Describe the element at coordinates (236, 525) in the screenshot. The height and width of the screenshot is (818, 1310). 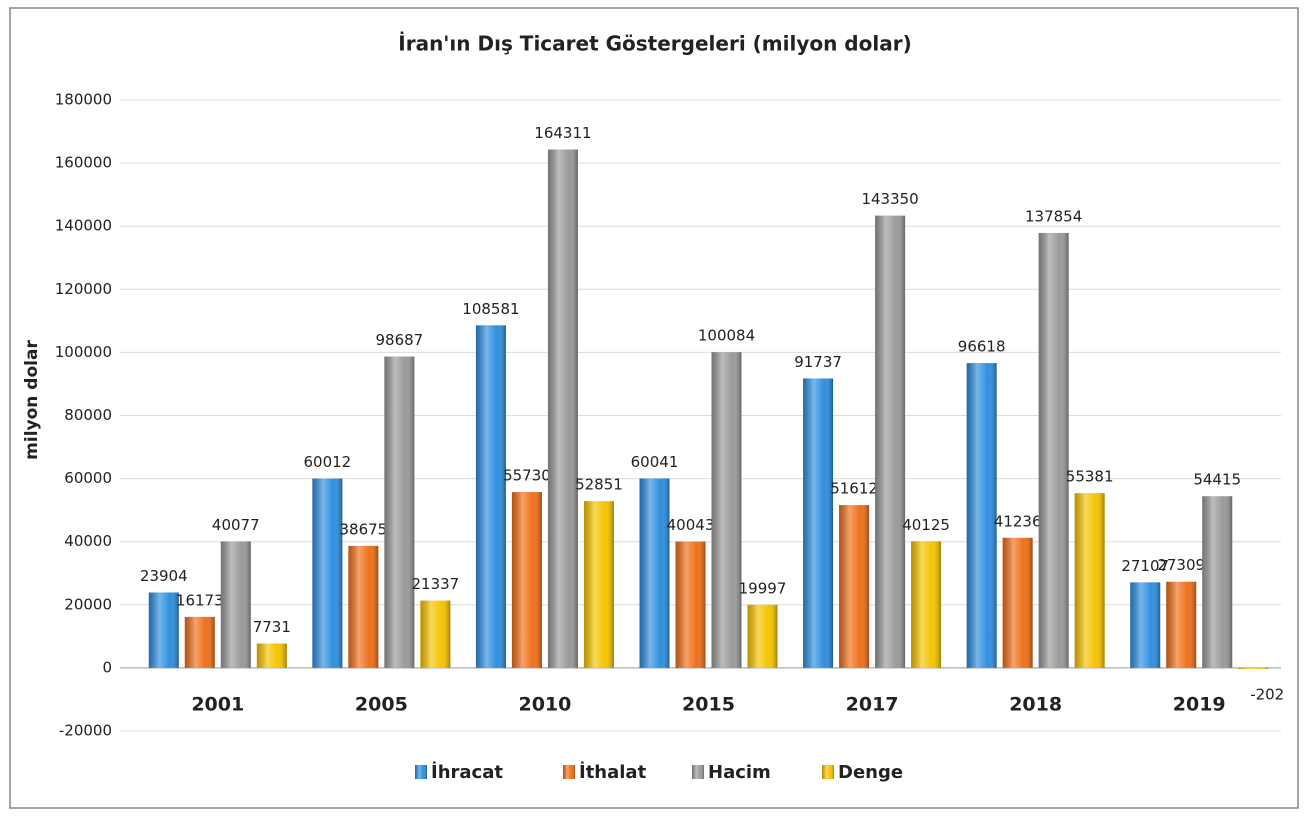
I see `data-label: 40077` at that location.